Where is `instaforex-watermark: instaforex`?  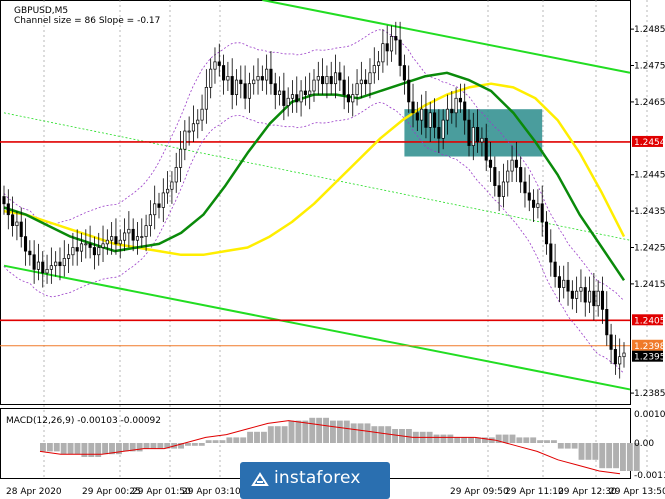 instaforex-watermark: instaforex is located at coordinates (315, 480).